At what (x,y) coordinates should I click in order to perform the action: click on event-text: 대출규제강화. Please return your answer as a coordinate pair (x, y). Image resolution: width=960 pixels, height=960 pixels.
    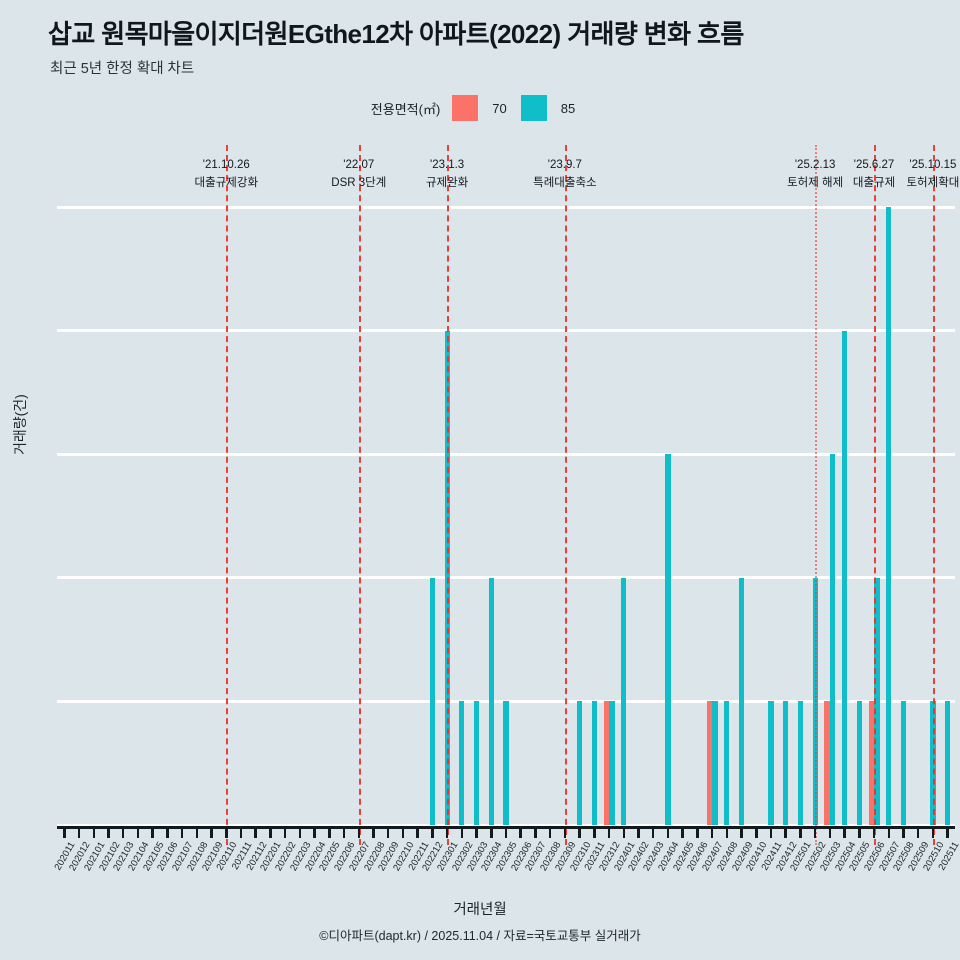
    Looking at the image, I should click on (226, 182).